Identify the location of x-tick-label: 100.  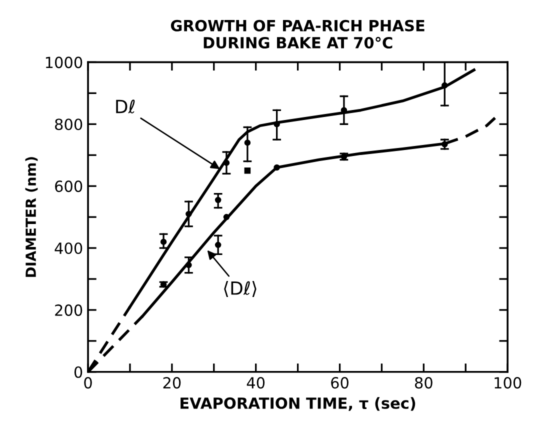
(508, 383).